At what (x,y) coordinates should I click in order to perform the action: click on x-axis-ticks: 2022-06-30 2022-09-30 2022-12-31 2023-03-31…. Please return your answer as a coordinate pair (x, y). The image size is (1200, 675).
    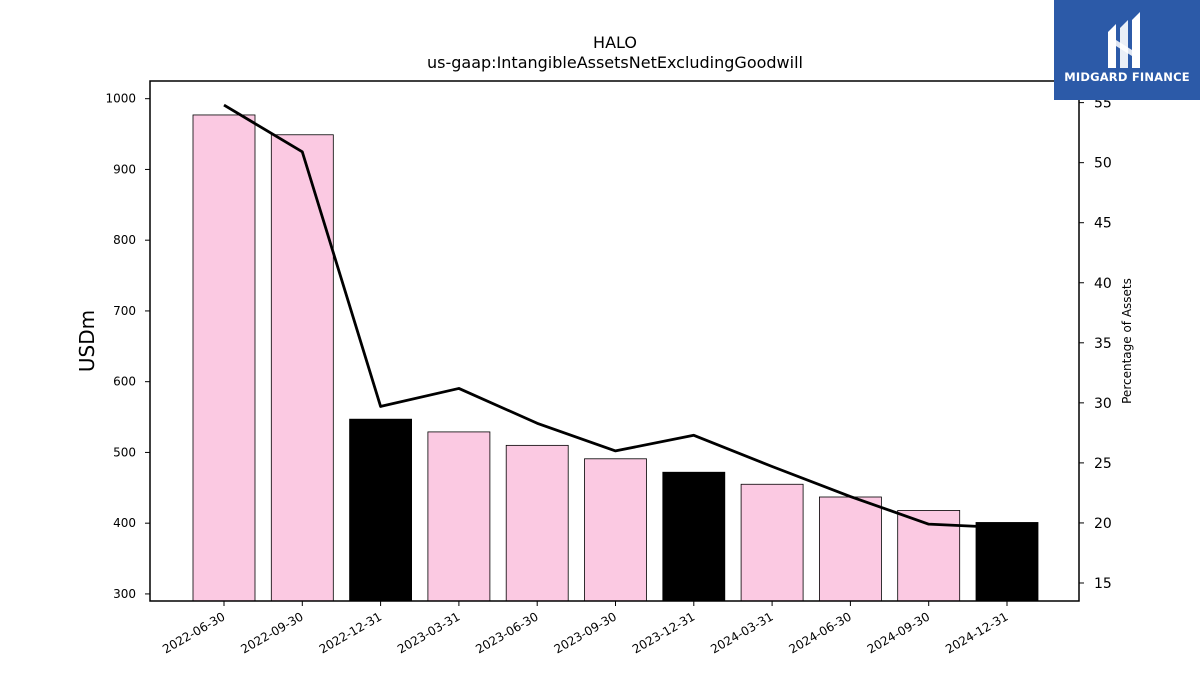
    Looking at the image, I should click on (585, 628).